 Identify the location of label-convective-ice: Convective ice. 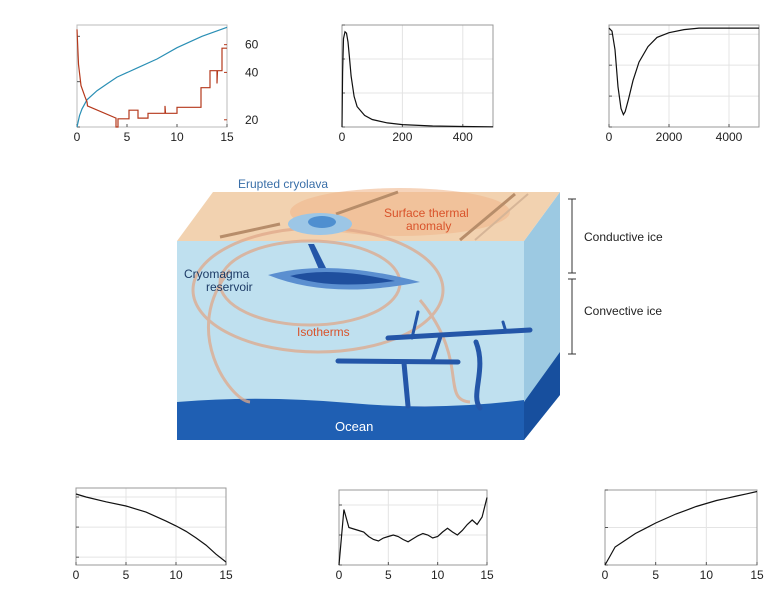
(623, 311).